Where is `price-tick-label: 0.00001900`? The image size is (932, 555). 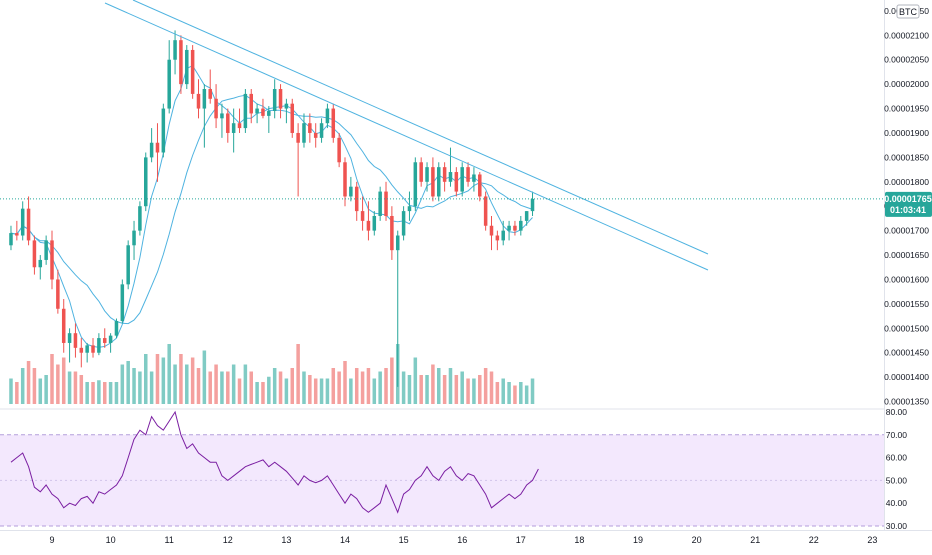
price-tick-label: 0.00001900 is located at coordinates (906, 133).